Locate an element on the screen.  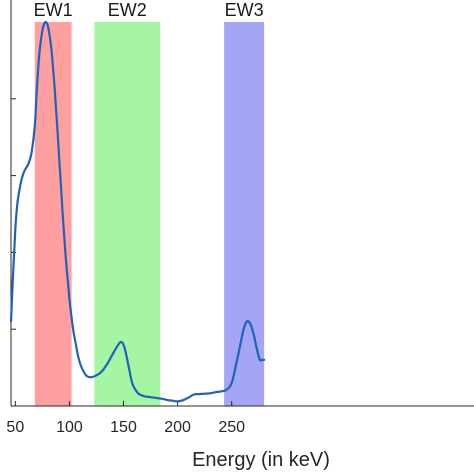
x-tick-label: 200 is located at coordinates (177, 427).